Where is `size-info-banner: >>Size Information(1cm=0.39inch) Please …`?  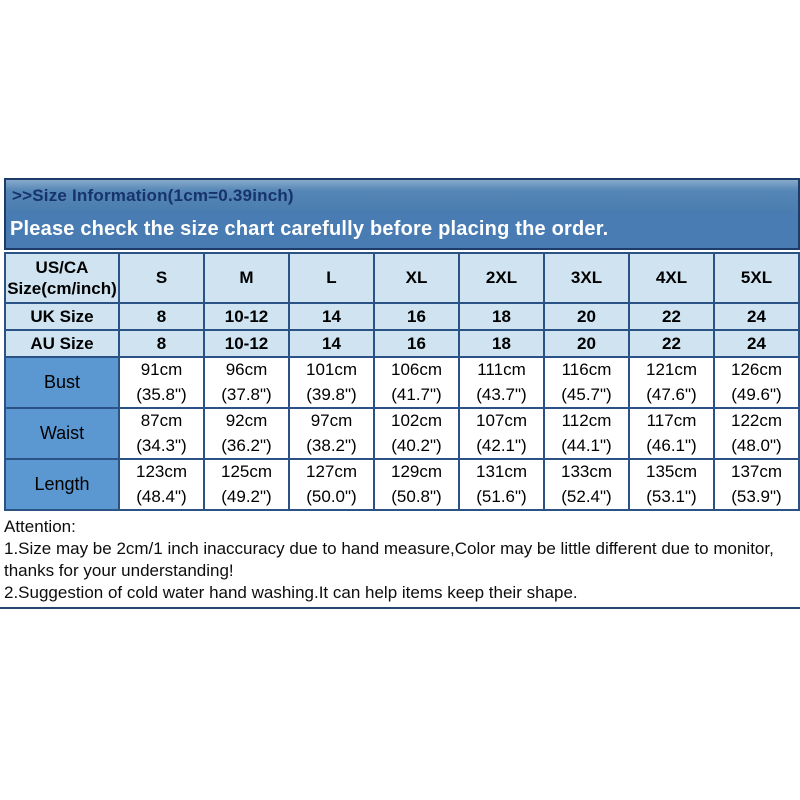
size-info-banner: >>Size Information(1cm=0.39inch) Please … is located at coordinates (402, 214).